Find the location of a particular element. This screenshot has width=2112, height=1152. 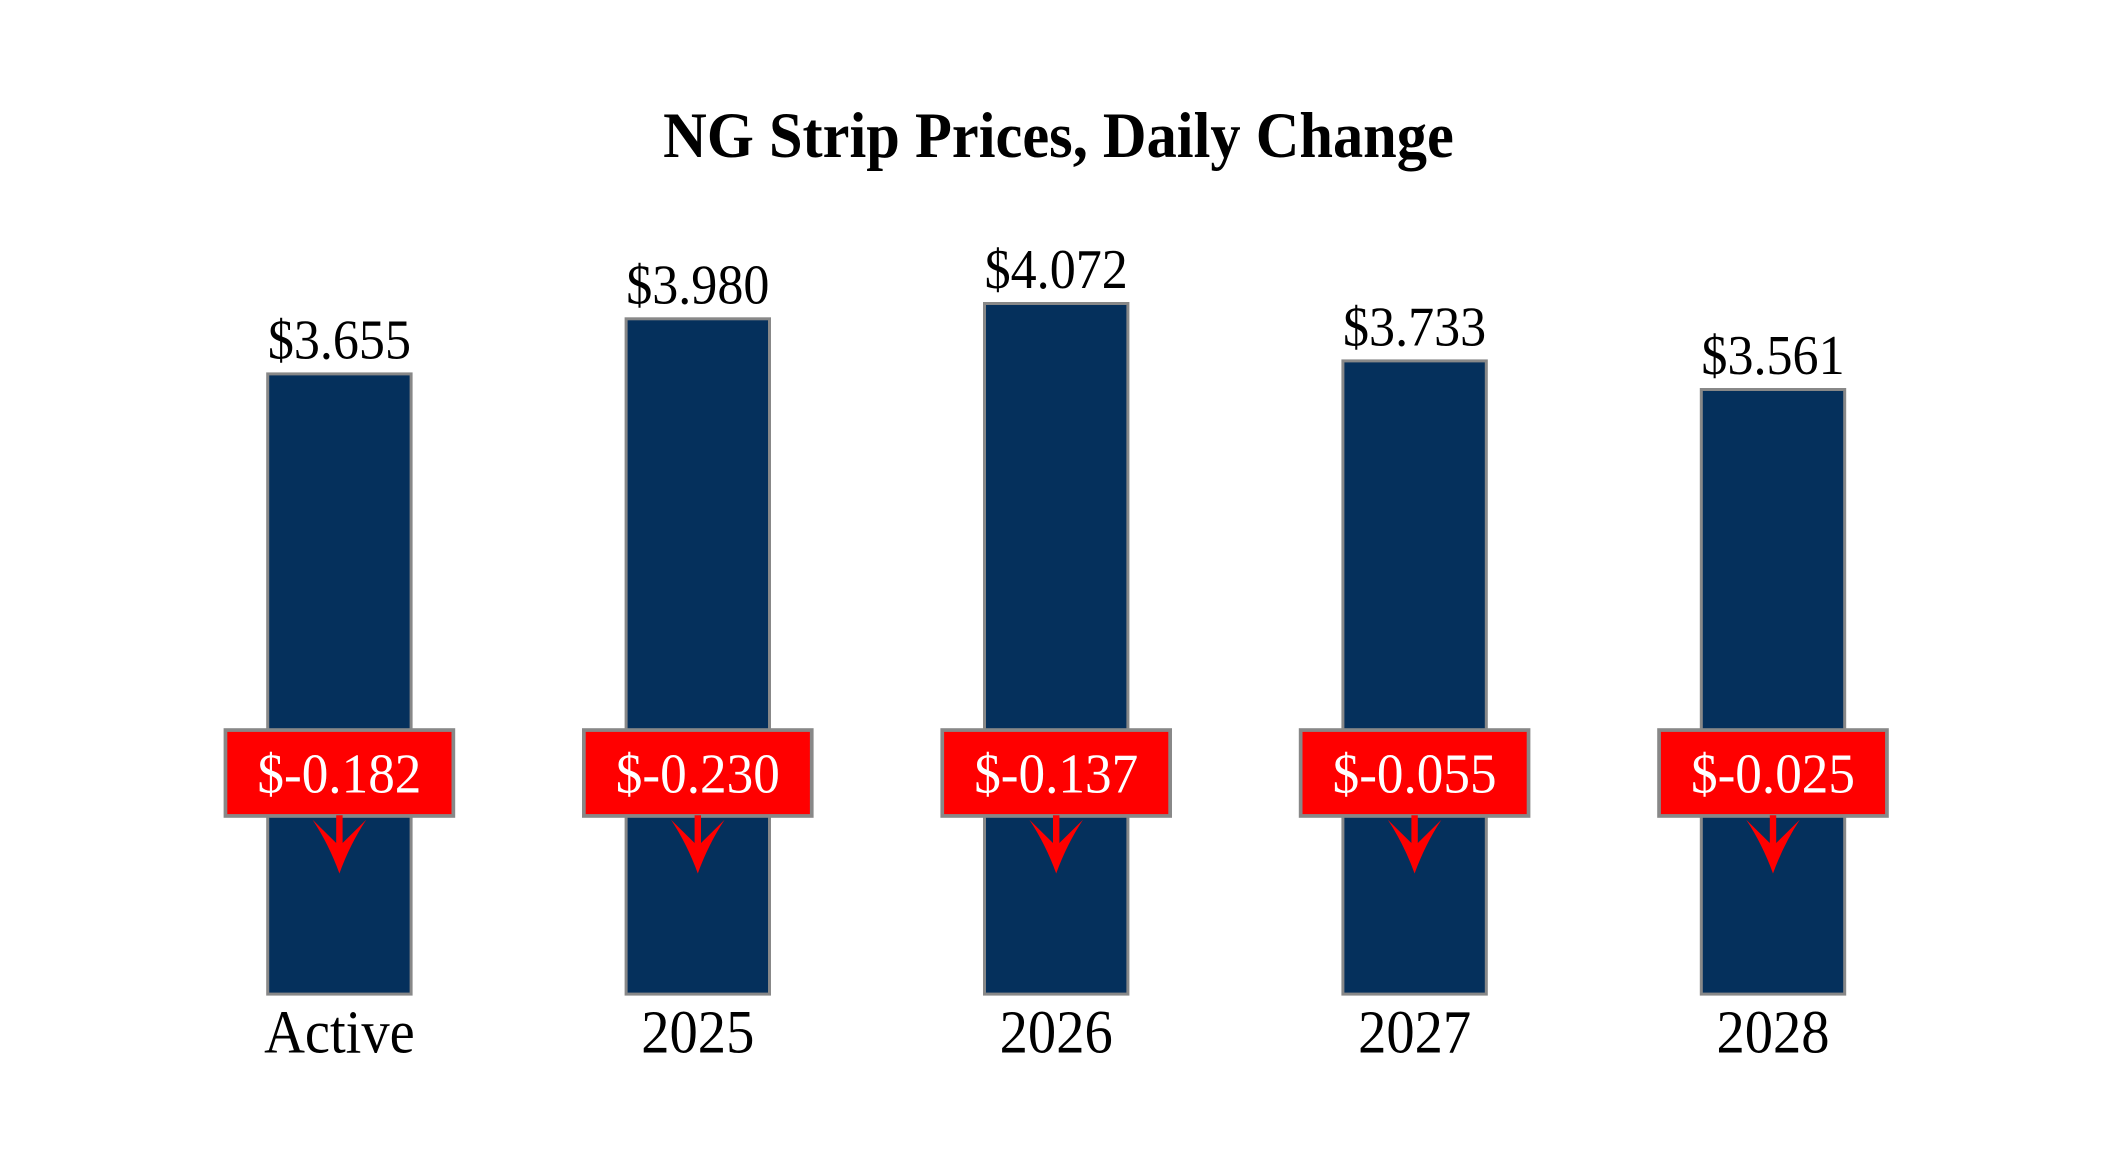

svg-text: $3.561 is located at coordinates (1772, 355).